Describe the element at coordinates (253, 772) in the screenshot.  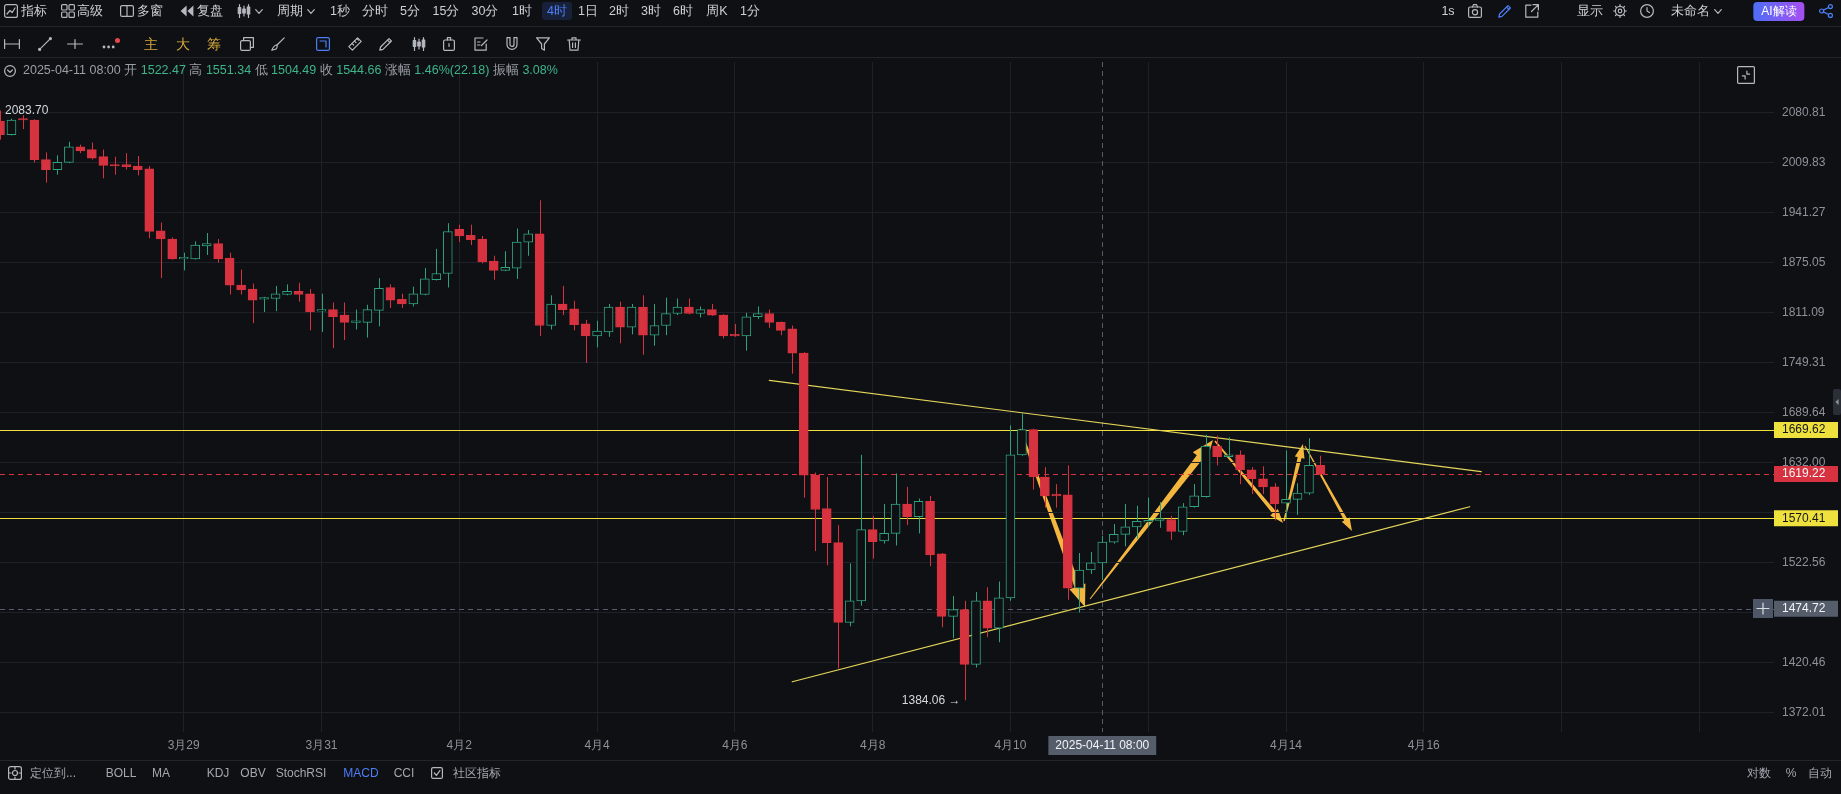
I see `text: OBV` at that location.